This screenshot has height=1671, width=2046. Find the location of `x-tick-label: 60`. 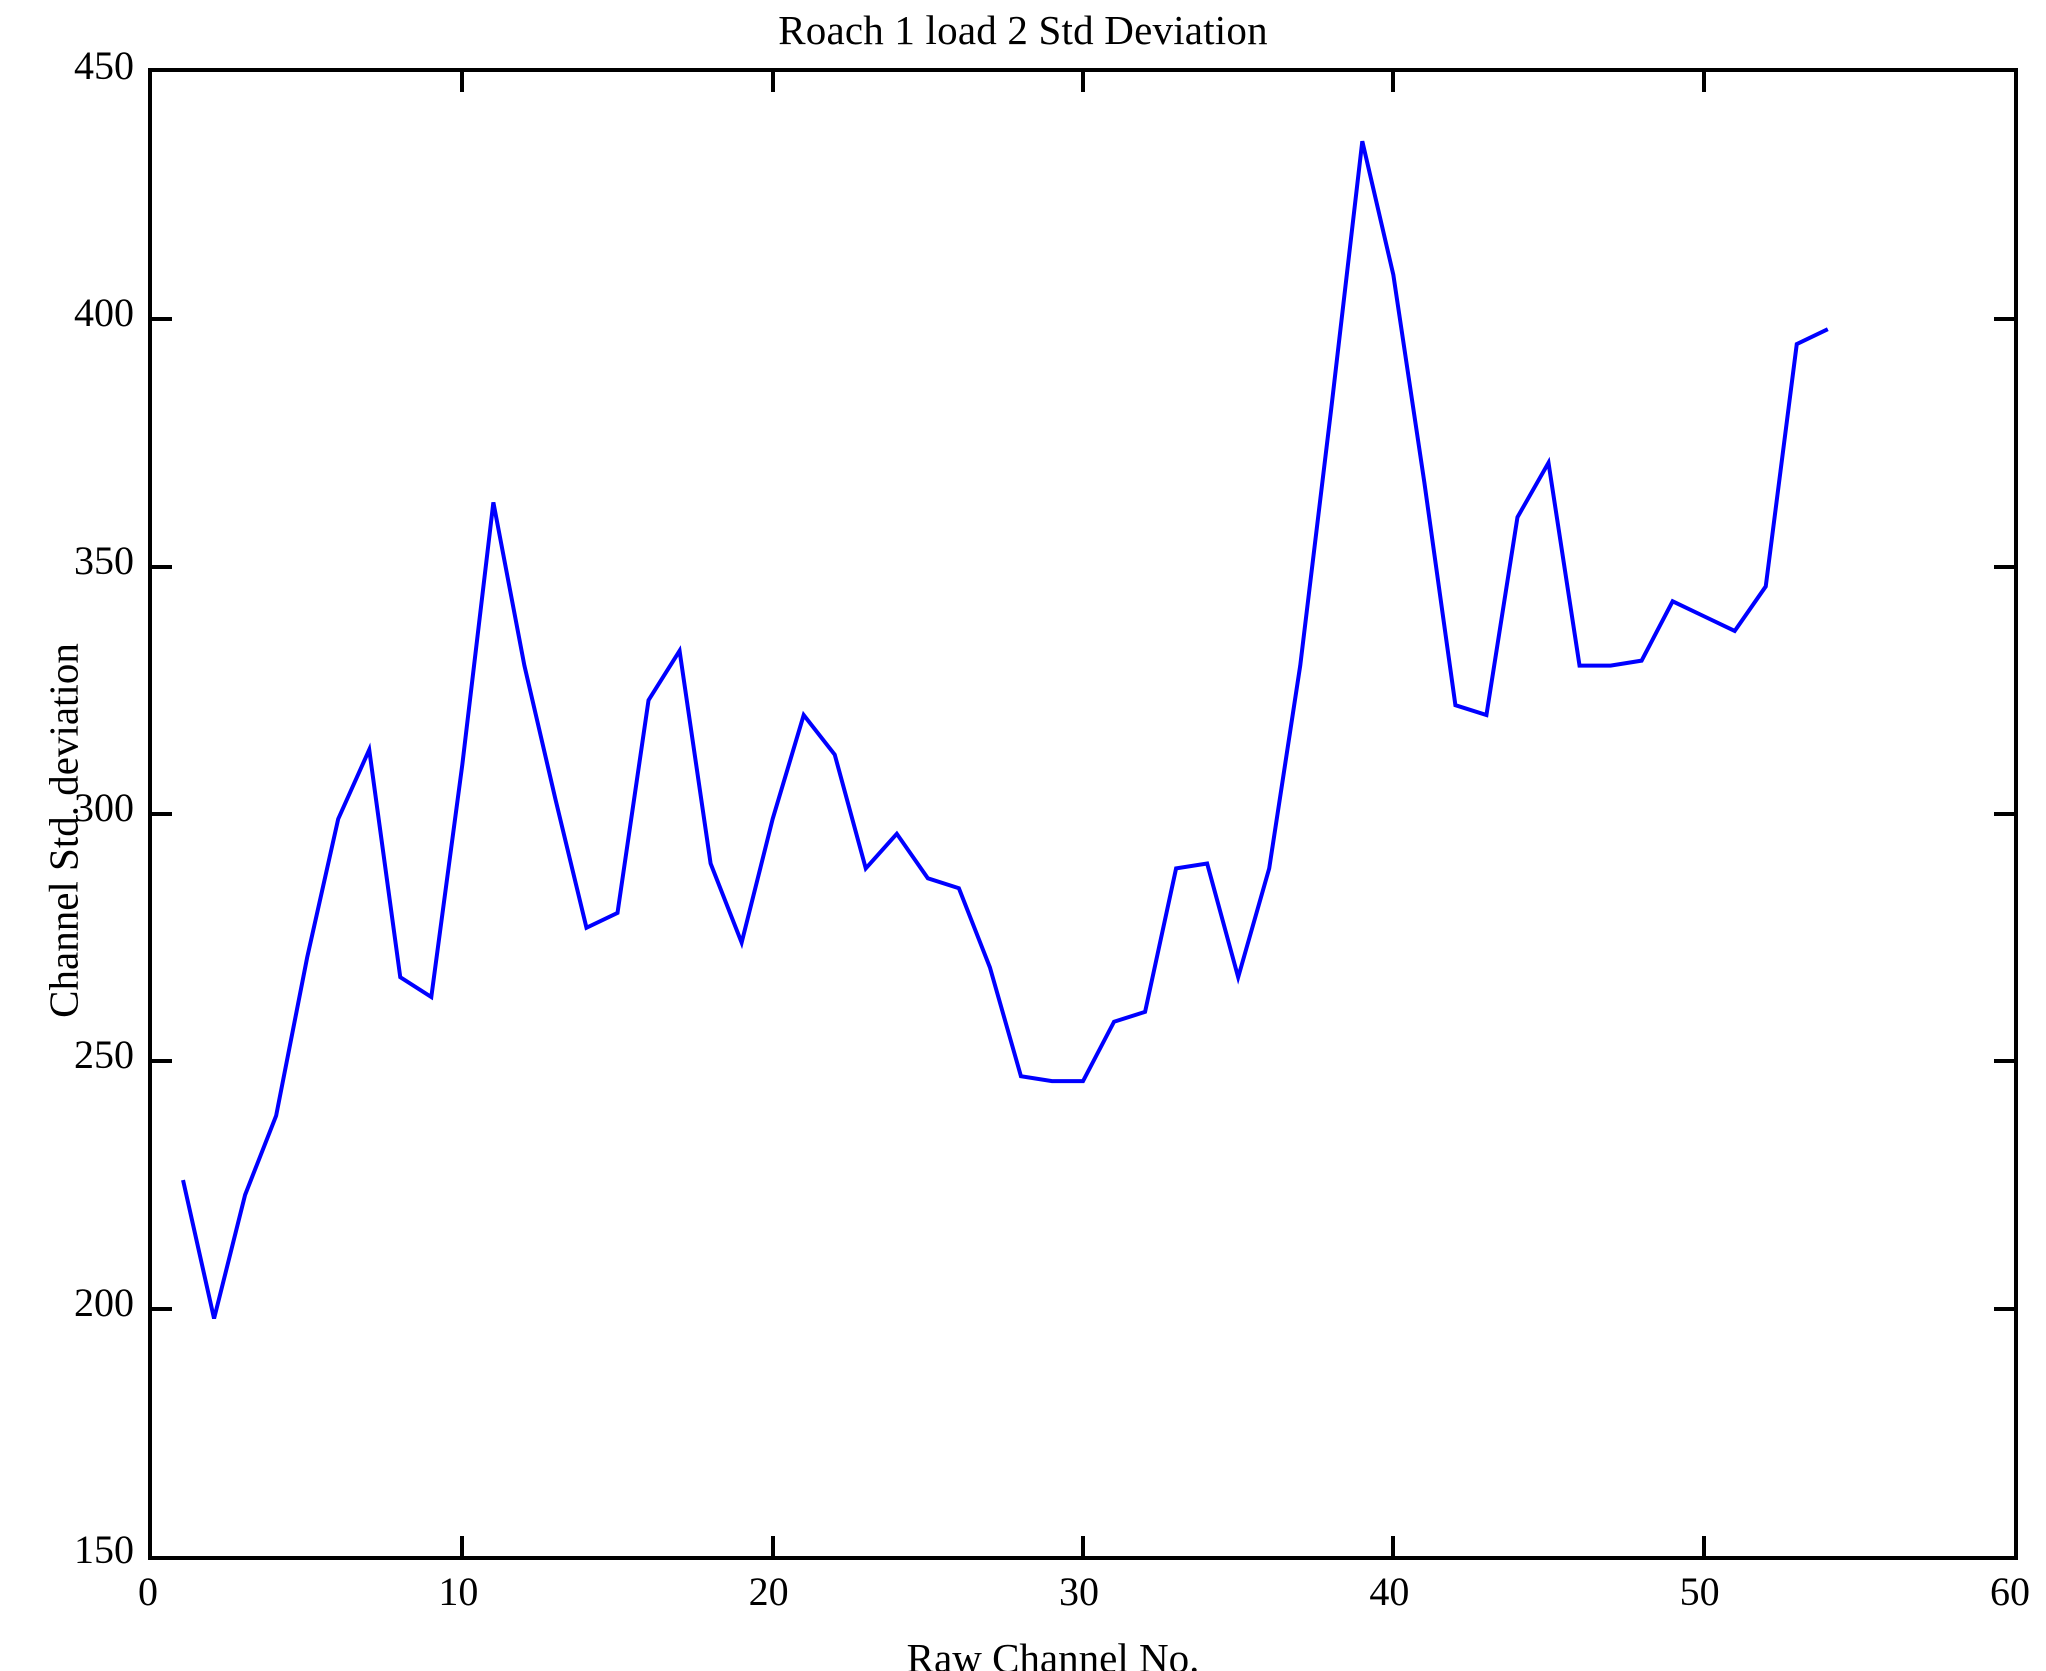

x-tick-label: 60 is located at coordinates (2010, 1591).